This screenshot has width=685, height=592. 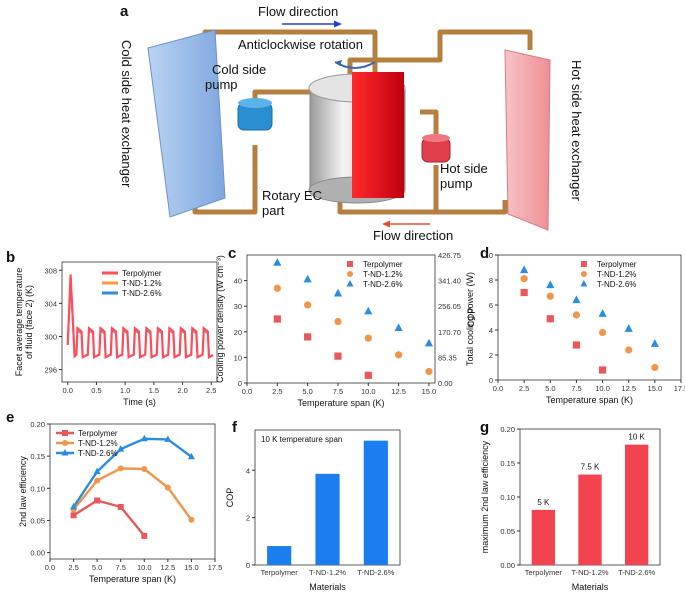 What do you see at coordinates (436, 148) in the screenshot?
I see `hot-side-pump` at bounding box center [436, 148].